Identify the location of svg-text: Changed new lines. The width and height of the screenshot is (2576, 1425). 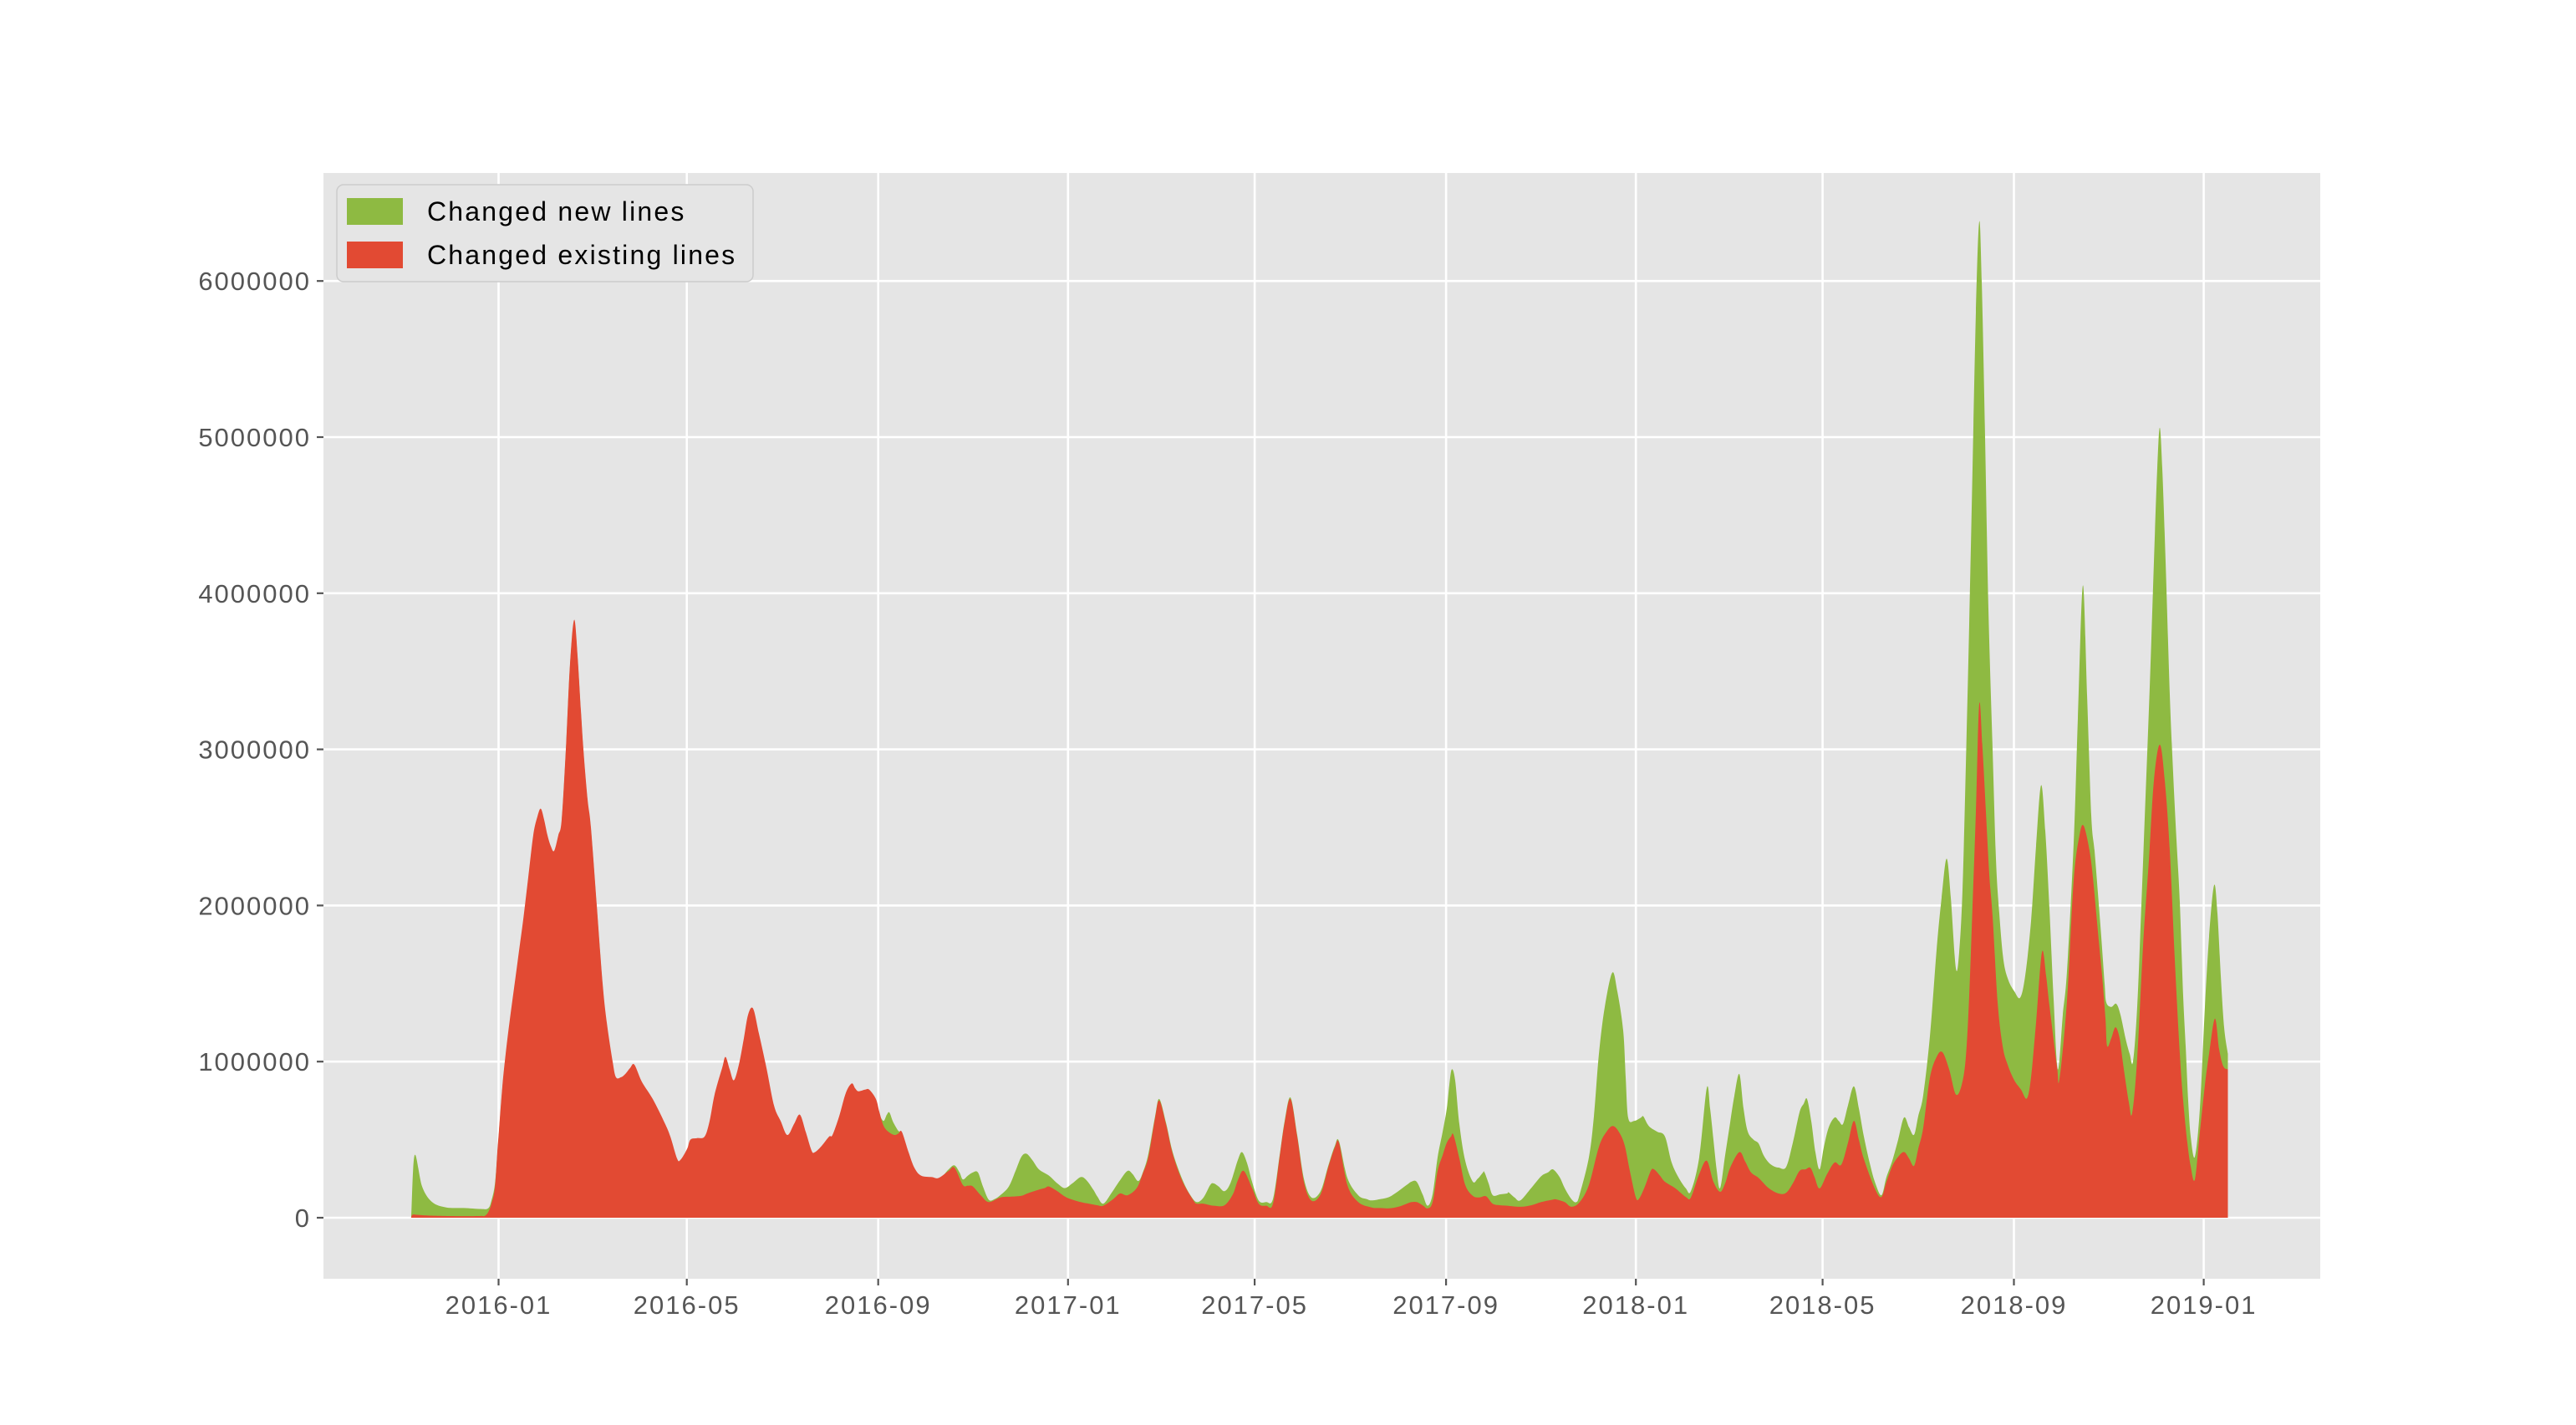
(556, 211).